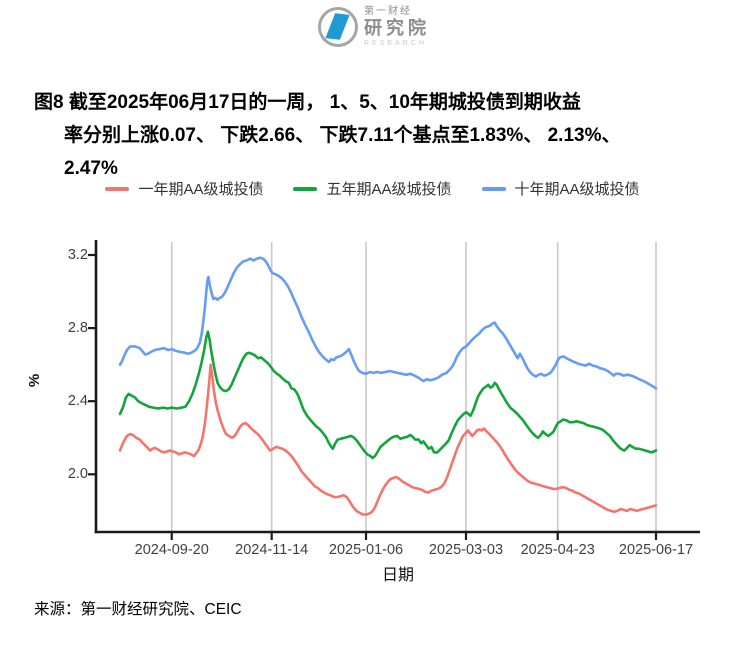 This screenshot has width=745, height=650. Describe the element at coordinates (395, 43) in the screenshot. I see `logo-line3: RESEARCH` at that location.